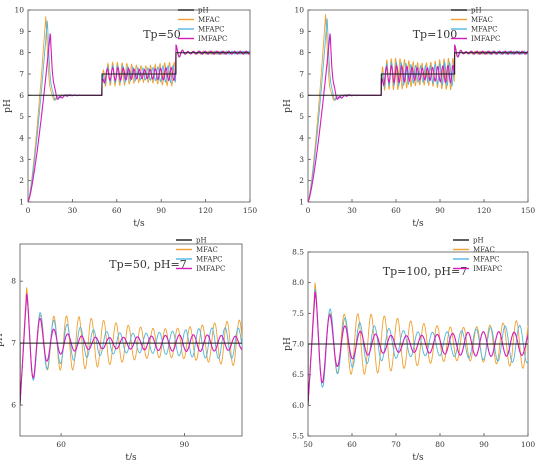 The width and height of the screenshot is (550, 465). Describe the element at coordinates (425, 271) in the screenshot. I see `chart-title: Tp=100, pH=7` at that location.